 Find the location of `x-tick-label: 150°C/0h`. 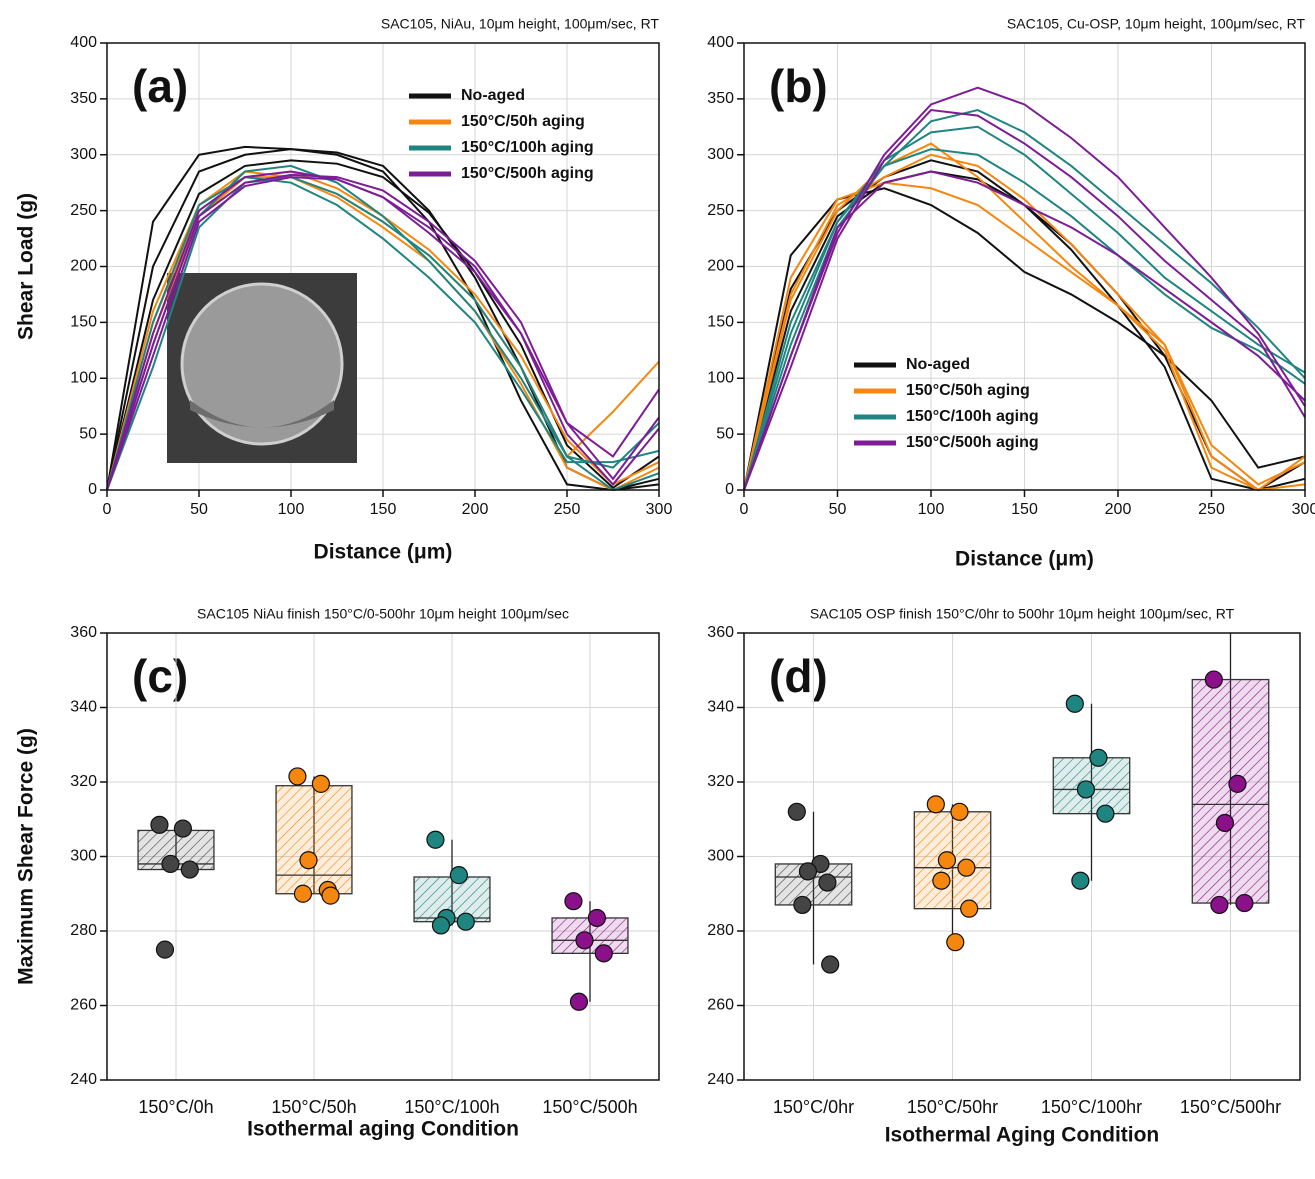

x-tick-label: 150°C/0h is located at coordinates (175, 1107).